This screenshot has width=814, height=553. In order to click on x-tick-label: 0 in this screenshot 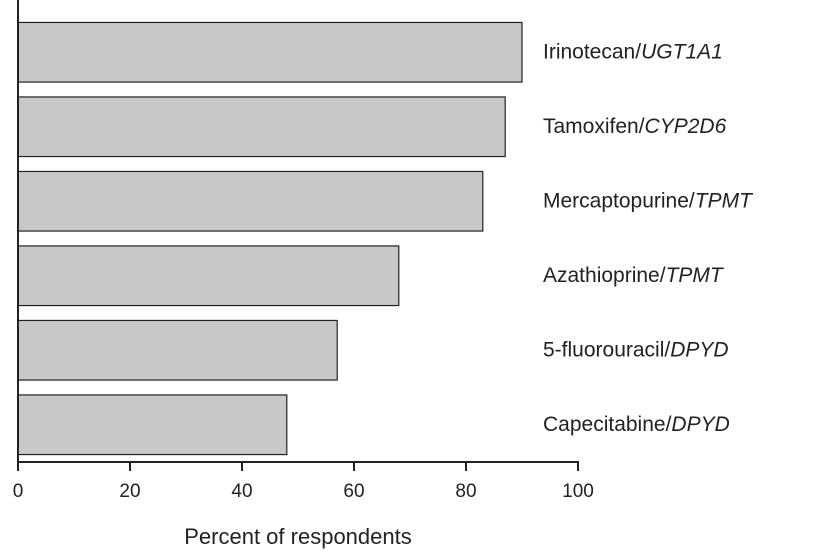, I will do `click(18, 491)`.